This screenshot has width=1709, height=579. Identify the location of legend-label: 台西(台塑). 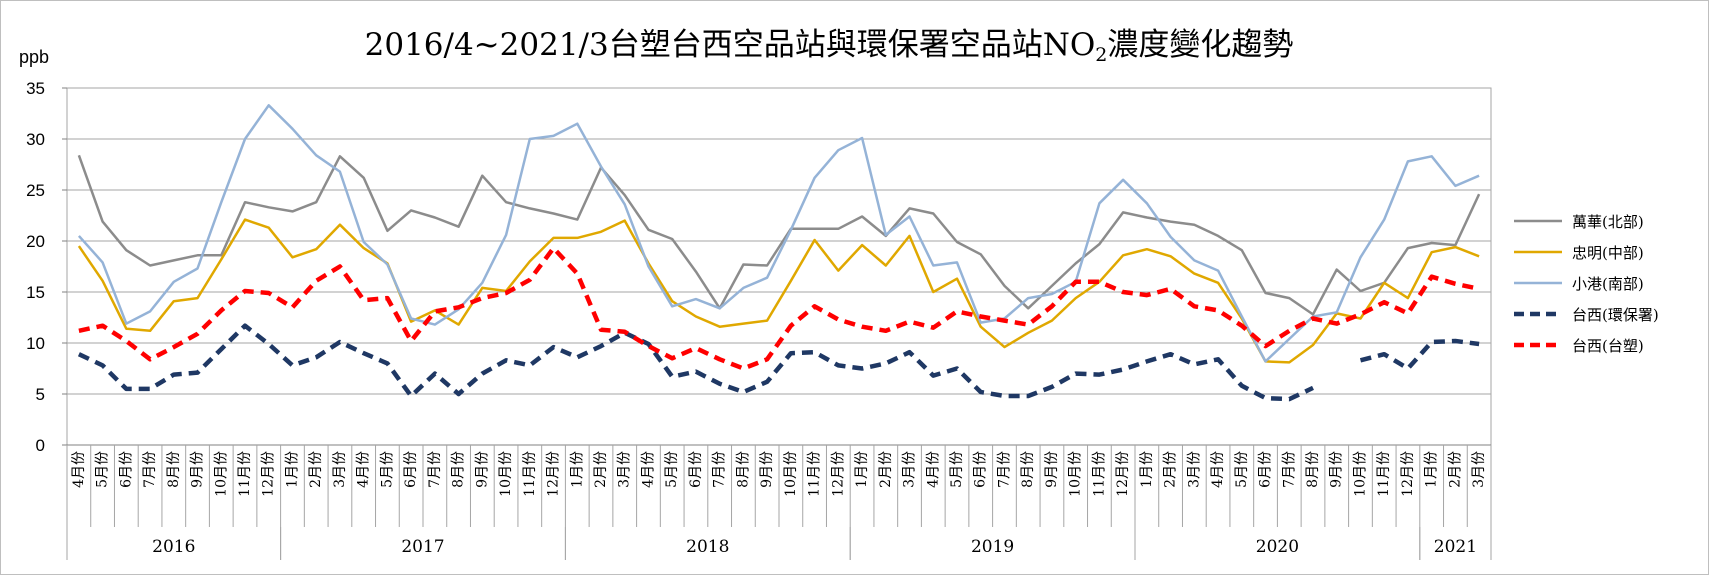
(1608, 346).